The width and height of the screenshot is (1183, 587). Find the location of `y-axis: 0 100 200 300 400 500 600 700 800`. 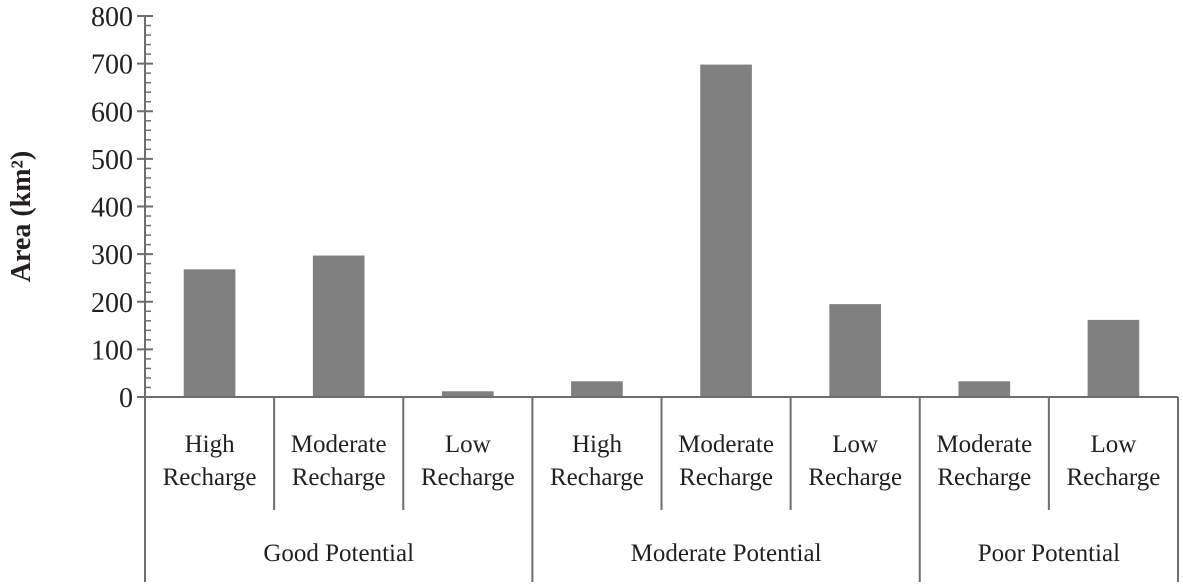

y-axis: 0 100 200 300 400 500 600 700 800 is located at coordinates (122, 208).